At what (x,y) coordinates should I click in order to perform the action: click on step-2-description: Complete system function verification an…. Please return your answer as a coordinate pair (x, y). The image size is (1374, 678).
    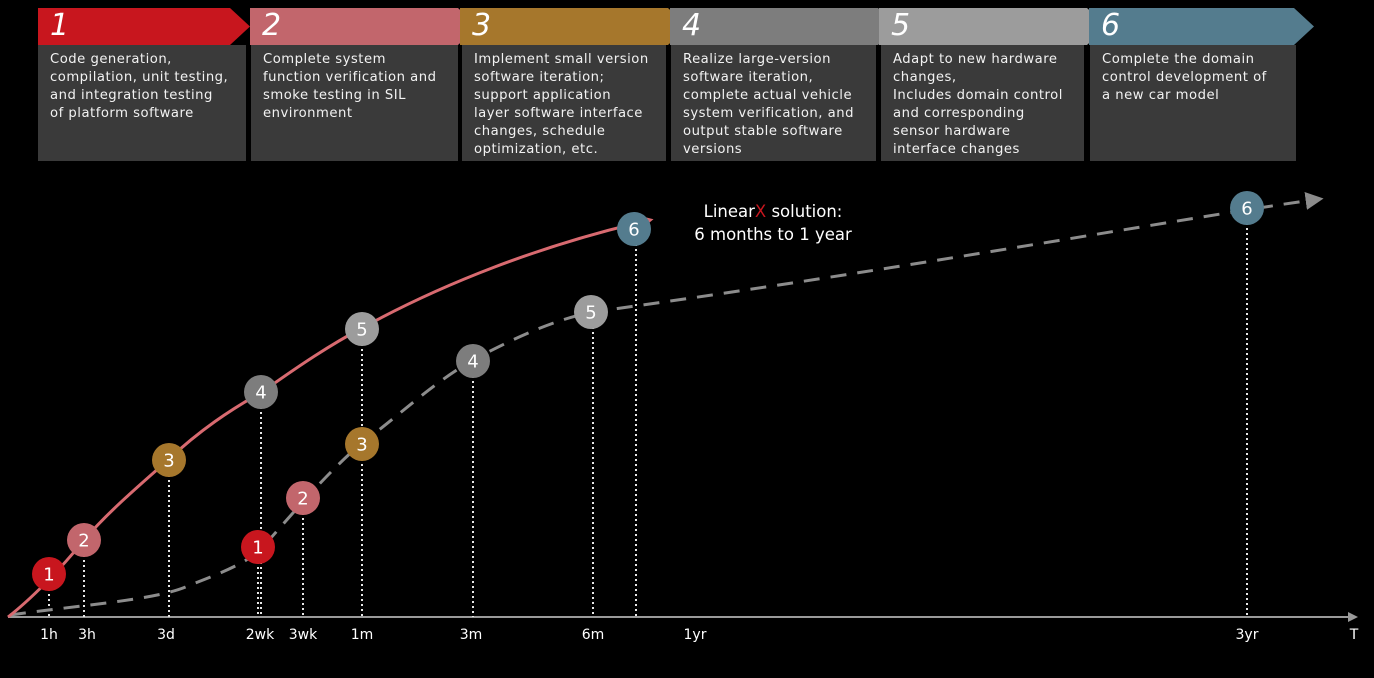
    Looking at the image, I should click on (350, 86).